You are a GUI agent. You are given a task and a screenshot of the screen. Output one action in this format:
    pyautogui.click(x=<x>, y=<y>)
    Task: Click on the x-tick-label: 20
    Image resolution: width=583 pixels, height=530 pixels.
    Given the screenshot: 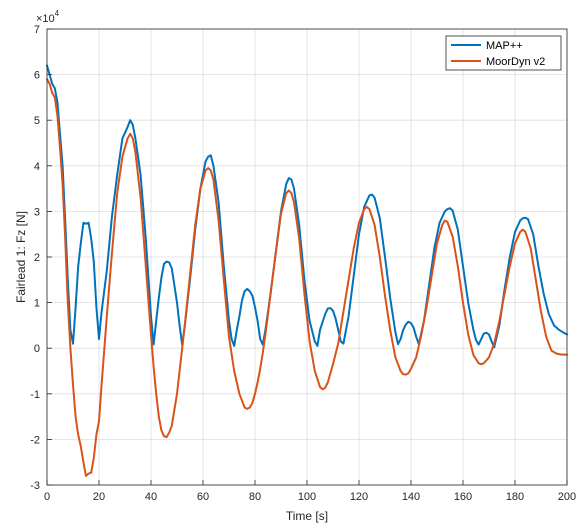 What is the action you would take?
    pyautogui.click(x=99, y=497)
    